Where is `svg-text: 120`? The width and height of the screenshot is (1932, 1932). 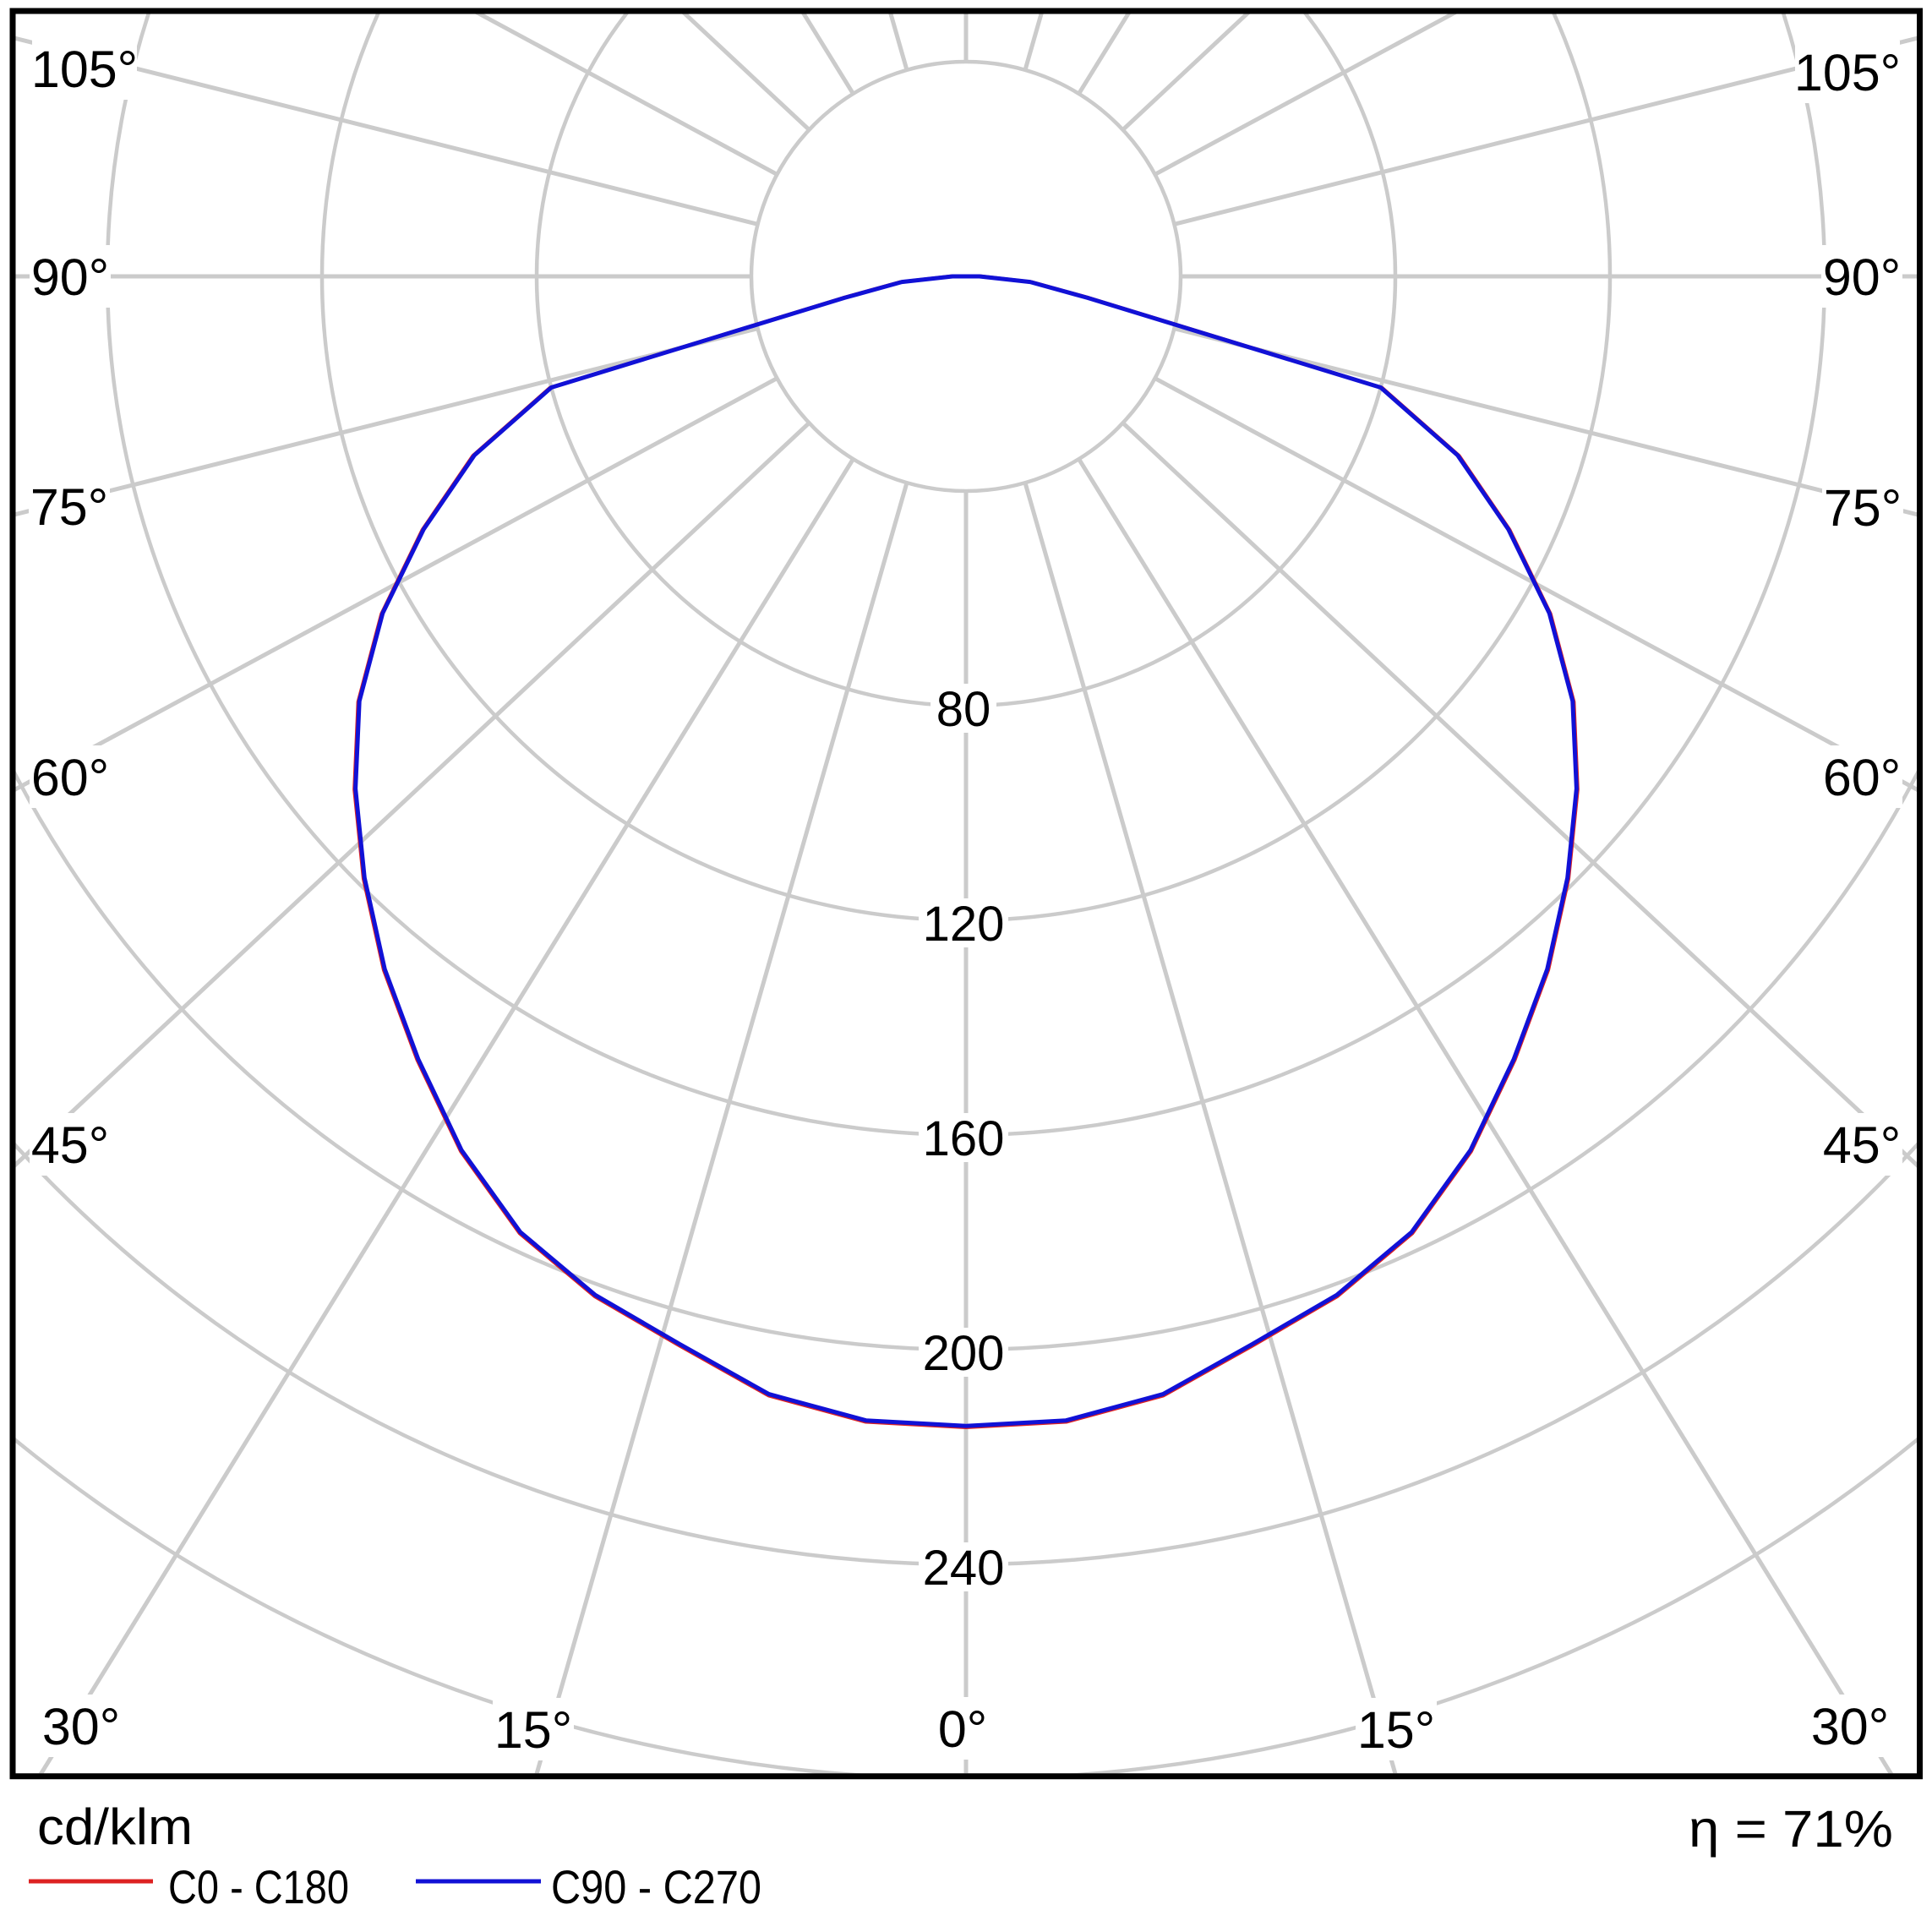
svg-text: 120 is located at coordinates (964, 925).